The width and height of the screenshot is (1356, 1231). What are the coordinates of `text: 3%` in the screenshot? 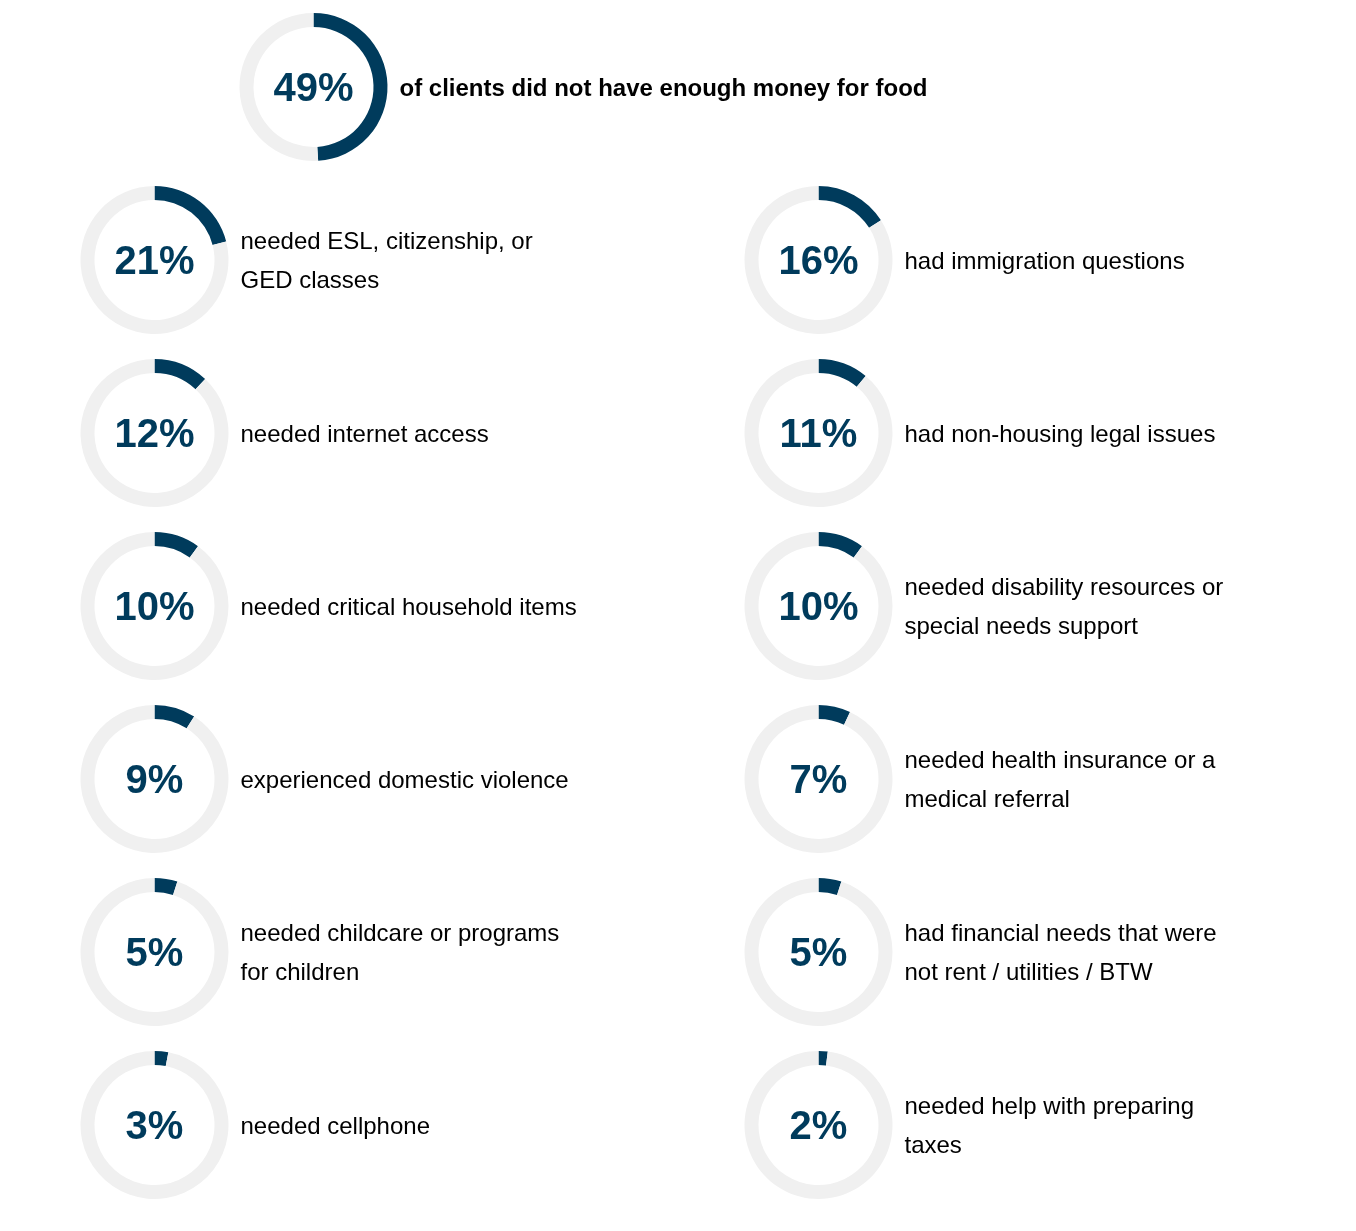 It's located at (154, 1125).